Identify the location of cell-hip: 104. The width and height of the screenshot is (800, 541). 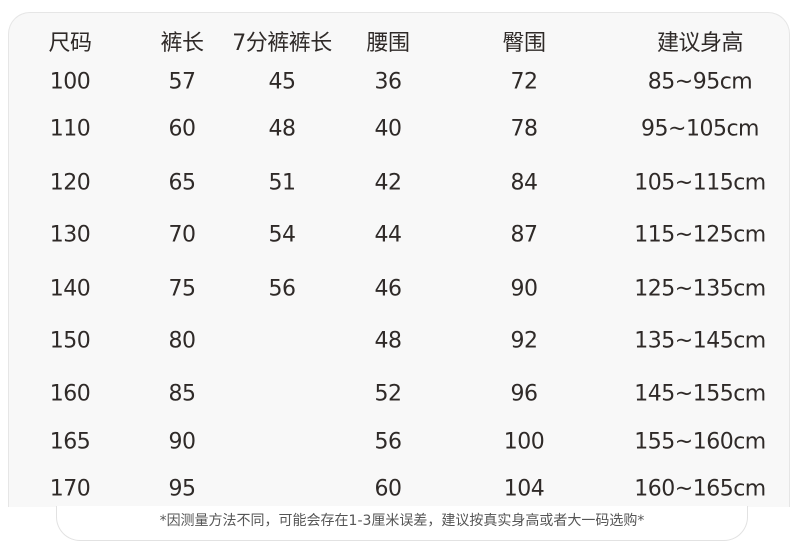
(524, 489).